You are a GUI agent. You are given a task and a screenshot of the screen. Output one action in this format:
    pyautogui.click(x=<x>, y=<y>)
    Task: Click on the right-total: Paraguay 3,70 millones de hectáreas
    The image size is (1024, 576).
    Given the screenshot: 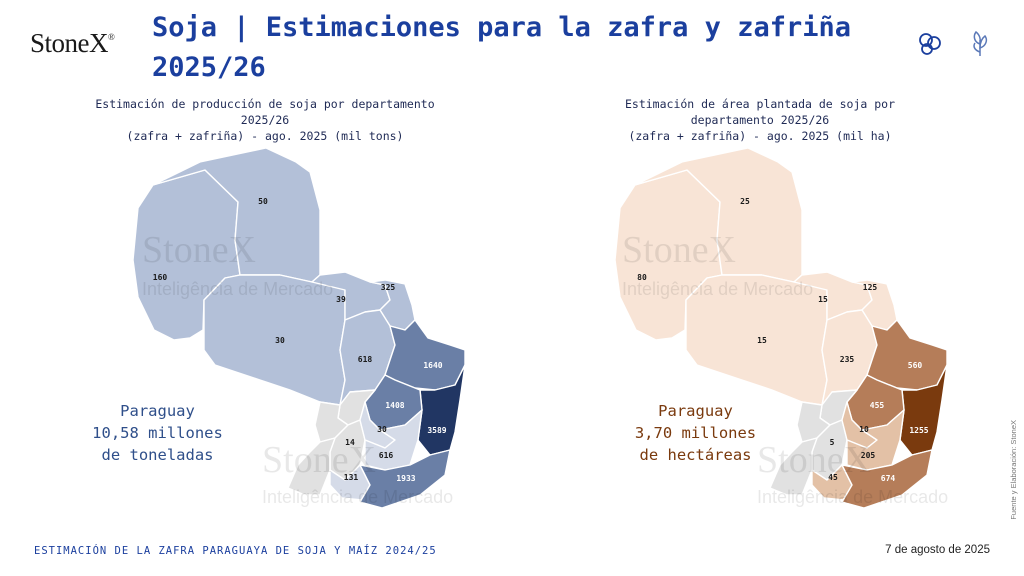 What is the action you would take?
    pyautogui.click(x=695, y=433)
    